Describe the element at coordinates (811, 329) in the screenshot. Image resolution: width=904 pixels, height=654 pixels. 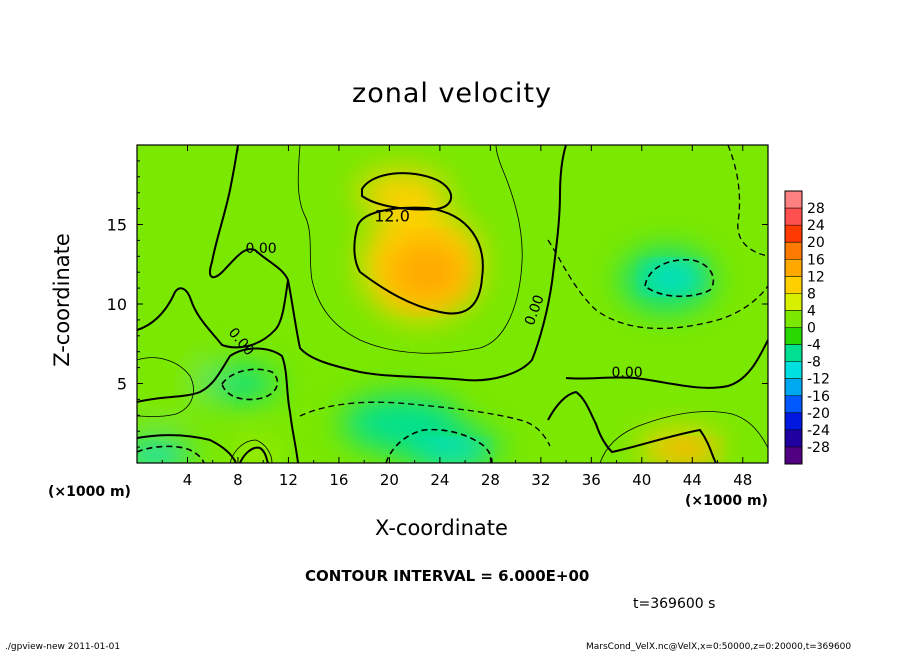
I see `colorbar-label: 0` at that location.